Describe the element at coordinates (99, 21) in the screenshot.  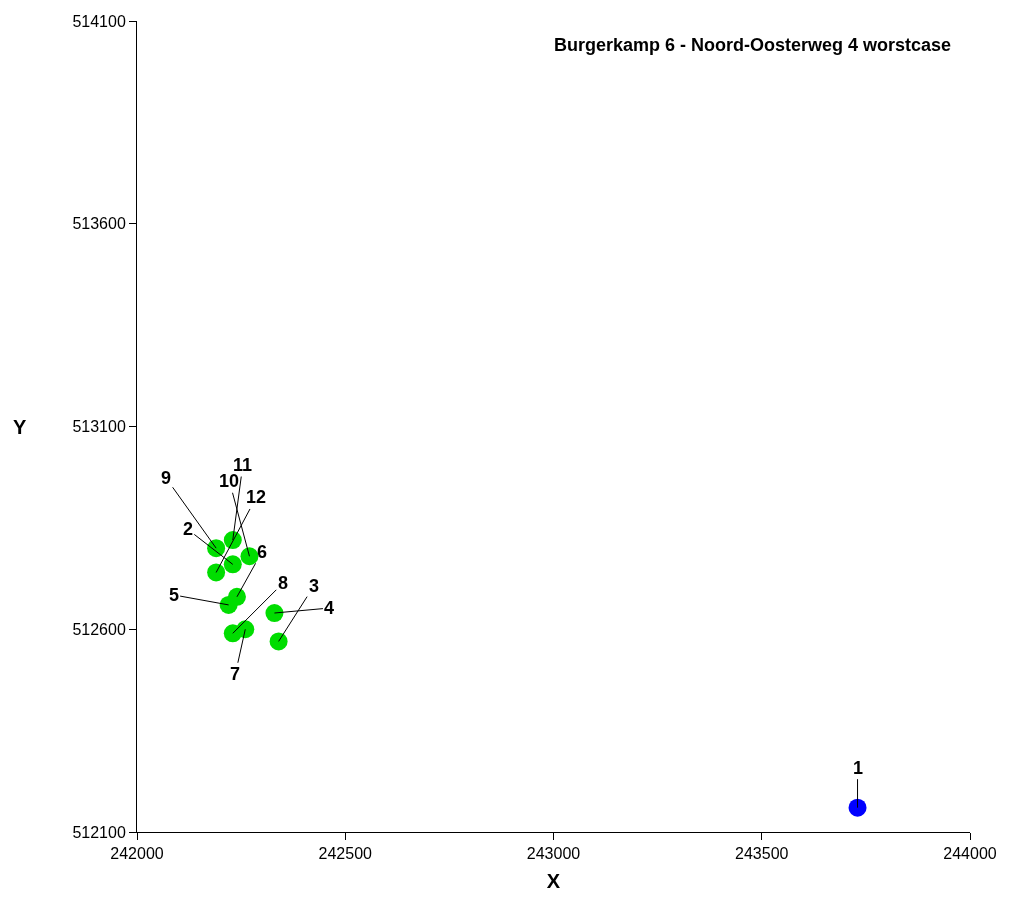
I see `y-tick-label: 514100` at that location.